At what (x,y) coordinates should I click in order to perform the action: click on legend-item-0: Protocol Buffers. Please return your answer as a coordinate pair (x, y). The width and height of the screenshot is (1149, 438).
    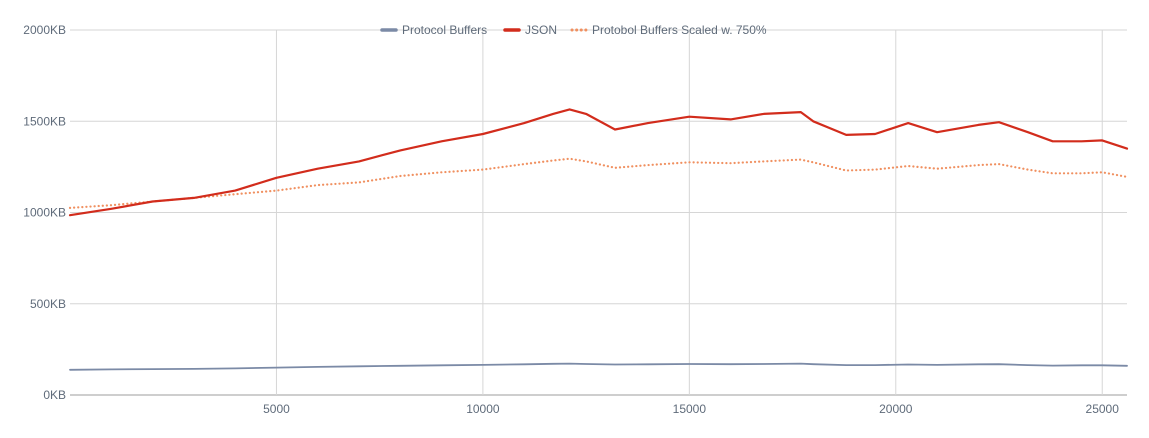
    Looking at the image, I should click on (433, 30).